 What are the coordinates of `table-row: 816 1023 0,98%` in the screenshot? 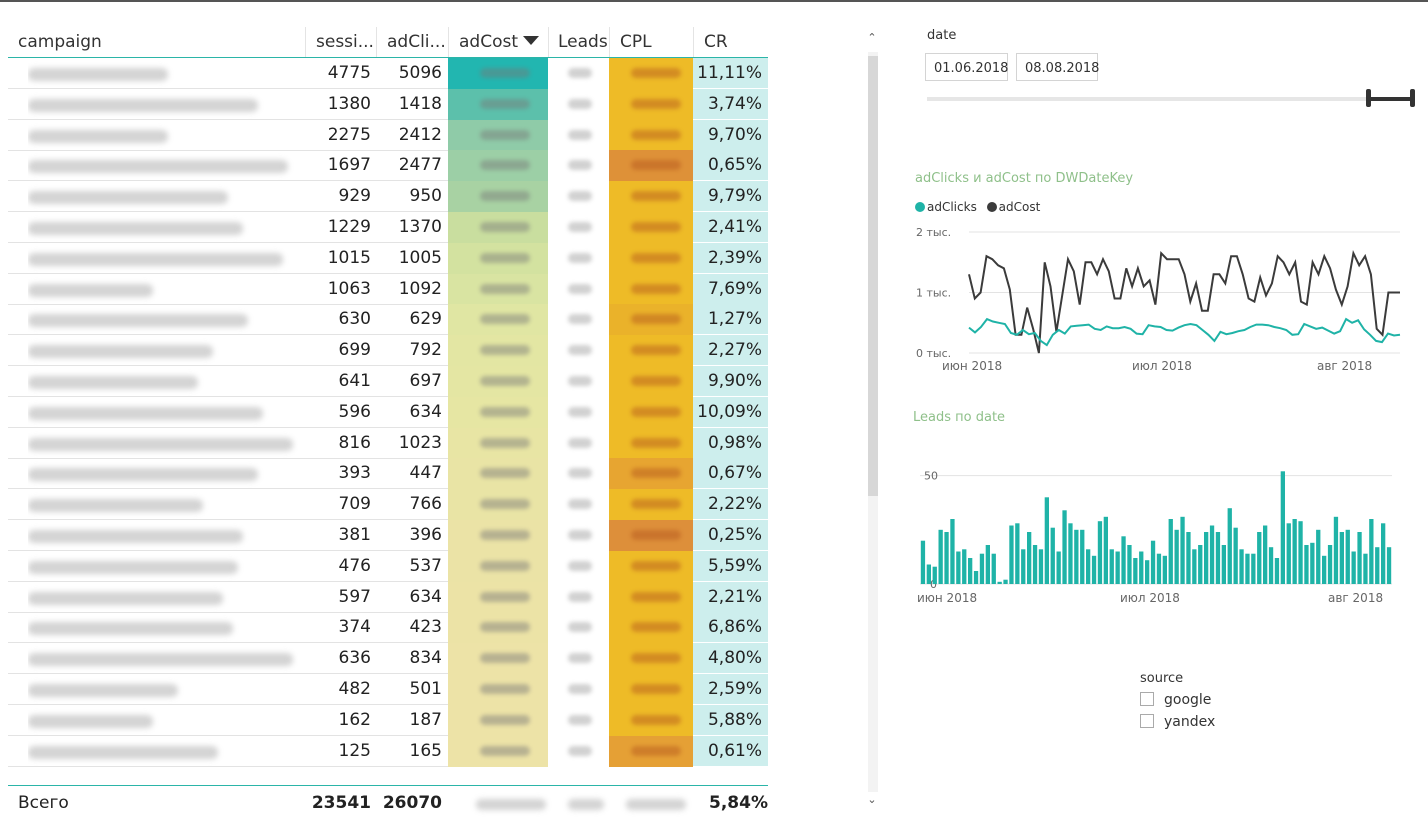 It's located at (388, 443).